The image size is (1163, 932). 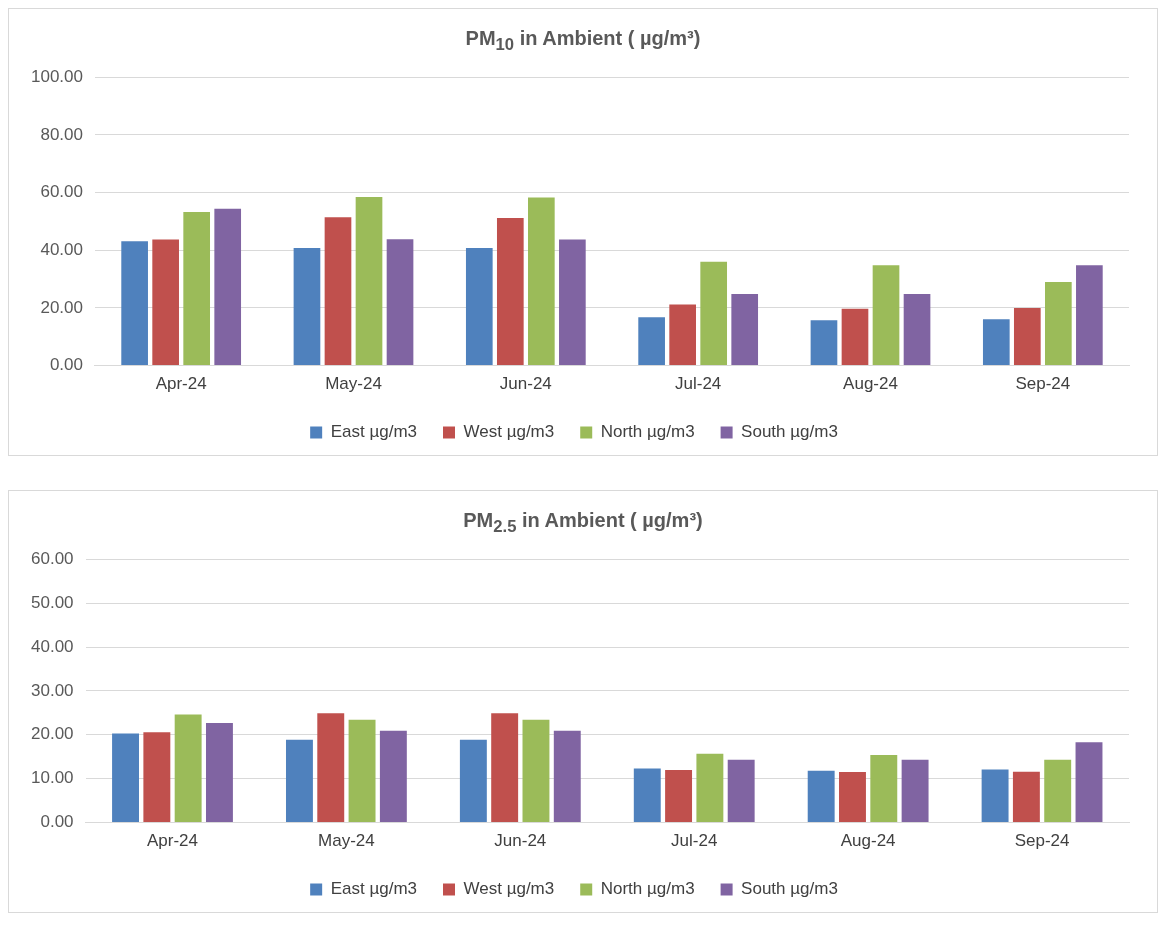 I want to click on y-tick-label: 80.00, so click(x=61, y=134).